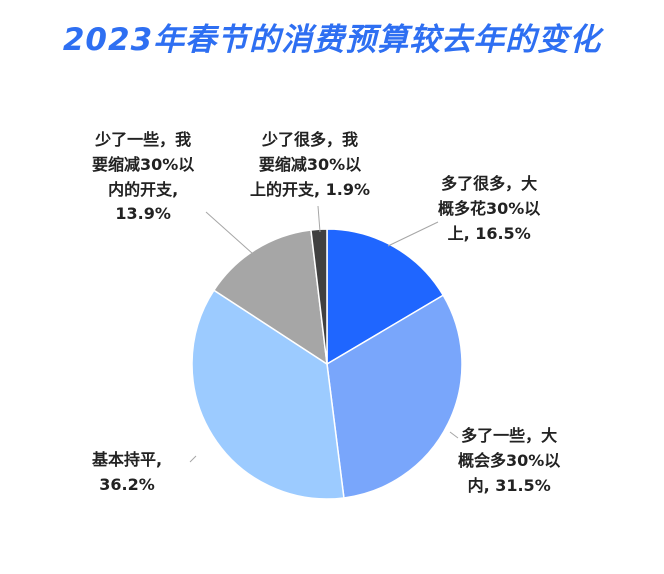 This screenshot has width=664, height=574. Describe the element at coordinates (127, 472) in the screenshot. I see `data-label-flat: 基本持平, 36.2%` at that location.